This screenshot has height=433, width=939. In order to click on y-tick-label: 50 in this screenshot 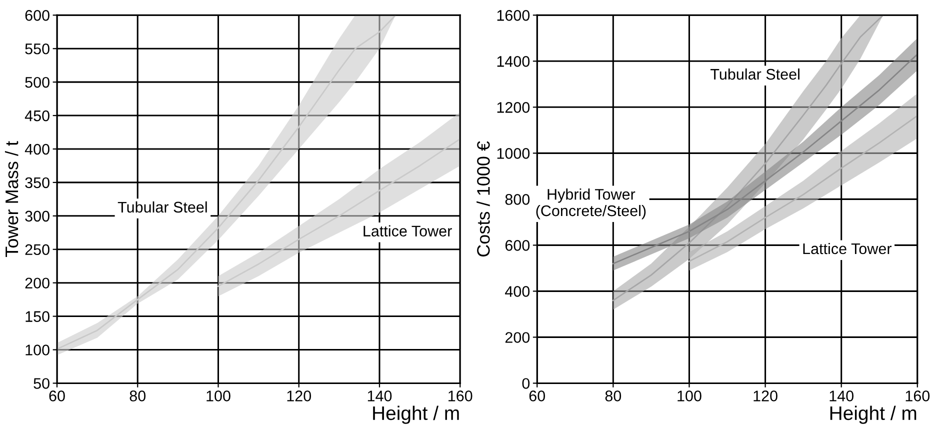, I will do `click(42, 383)`.